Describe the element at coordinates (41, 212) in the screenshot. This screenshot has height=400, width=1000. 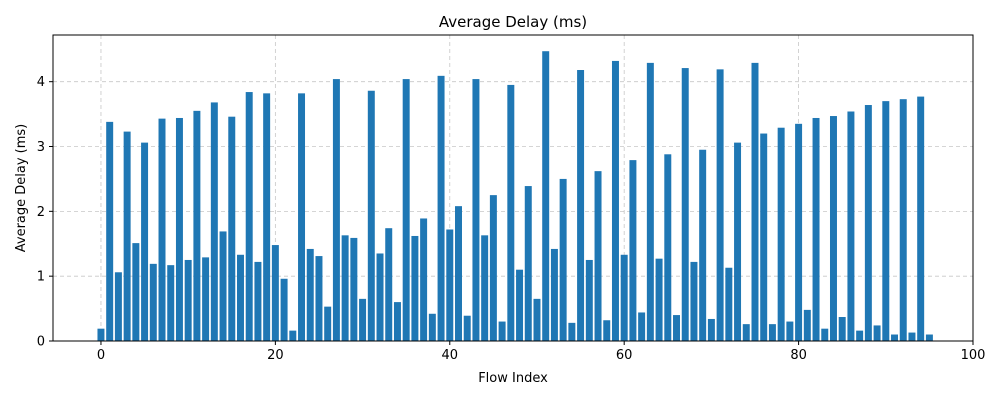
I see `y-tick-label: 2` at that location.